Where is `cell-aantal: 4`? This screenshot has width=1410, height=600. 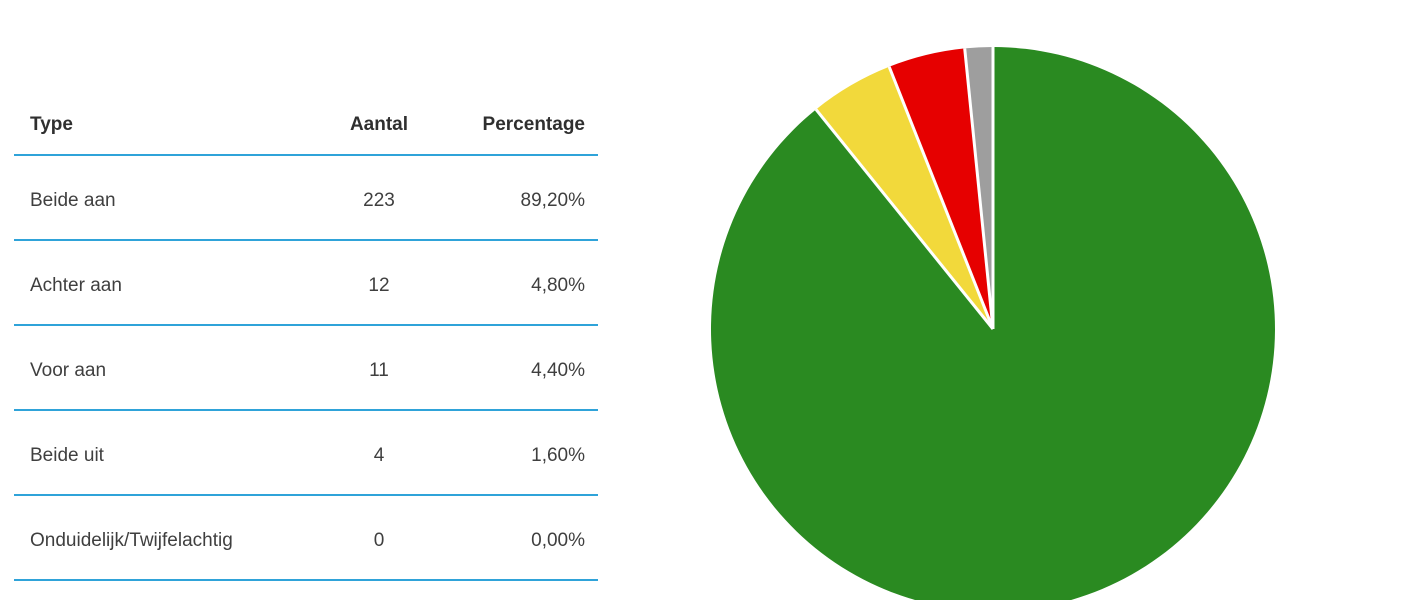 cell-aantal: 4 is located at coordinates (379, 455).